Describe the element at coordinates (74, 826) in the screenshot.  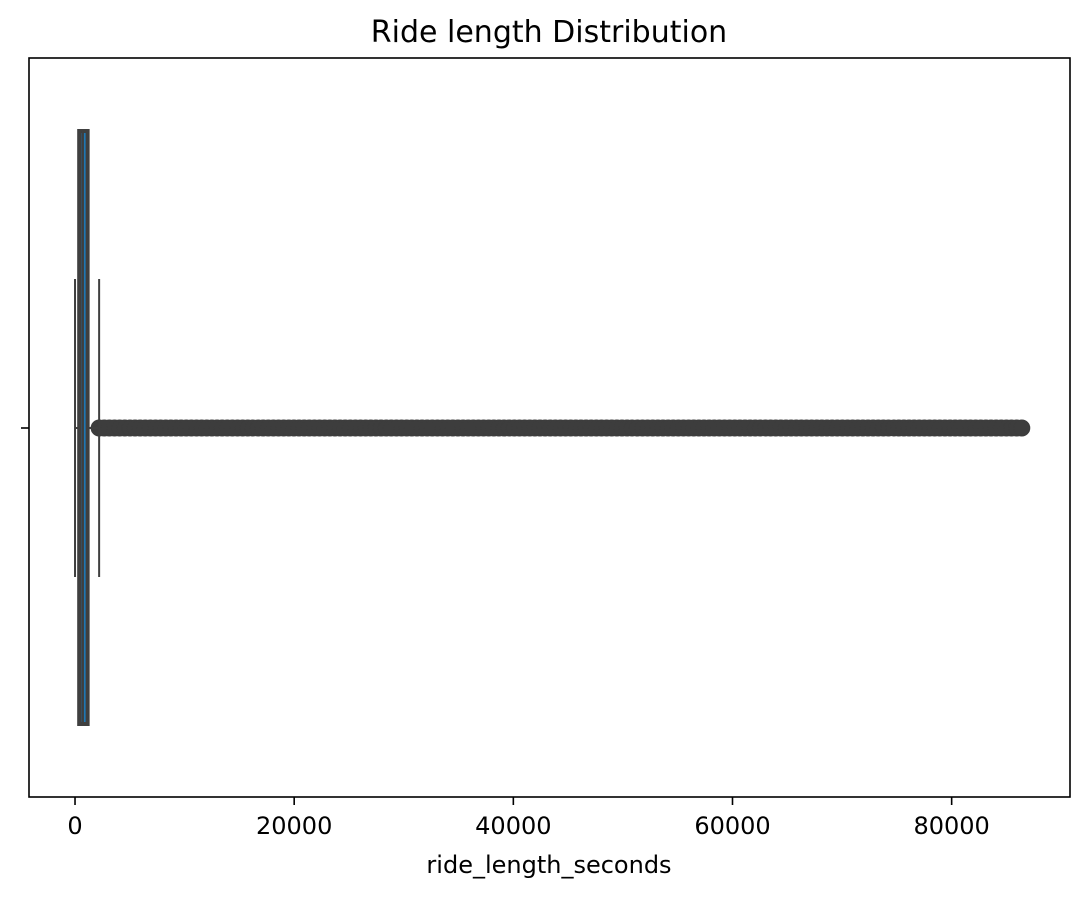
I see `x-tick-label: 0` at that location.